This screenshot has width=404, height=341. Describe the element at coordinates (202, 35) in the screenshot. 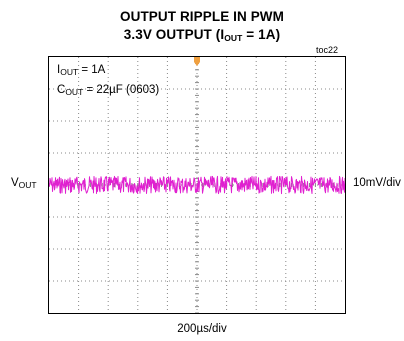

I see `chart-title-line-2: 3.3V OUTPUT (IOUT = 1A)` at that location.